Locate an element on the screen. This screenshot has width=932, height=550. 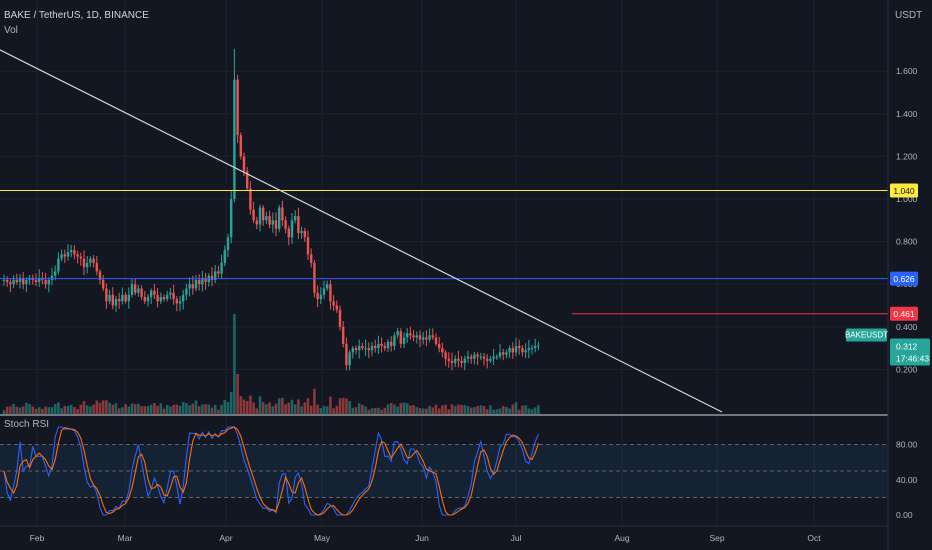
level-price-text: 0.461 is located at coordinates (904, 314).